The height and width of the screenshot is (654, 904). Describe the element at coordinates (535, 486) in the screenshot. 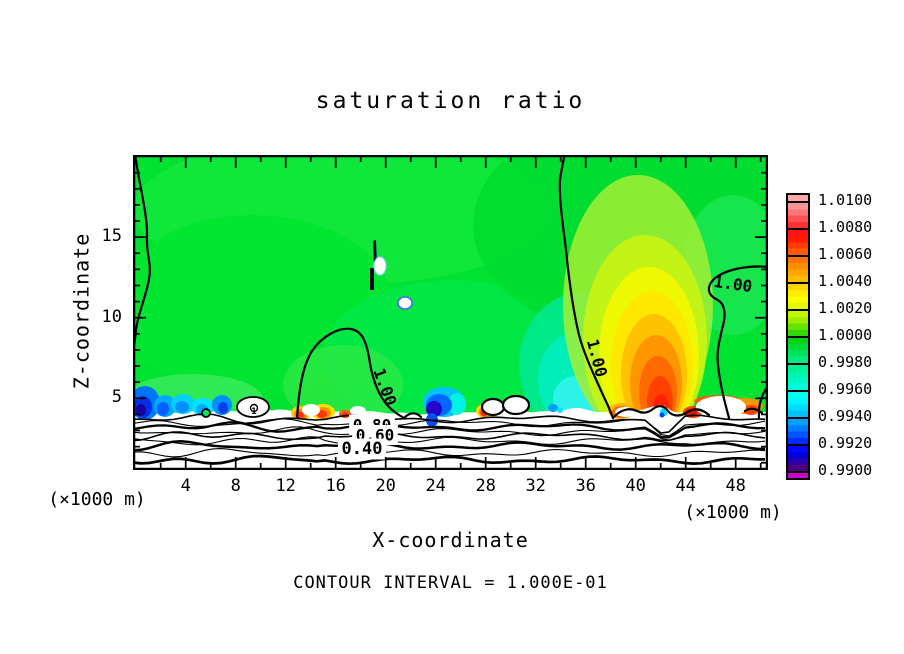

I see `x-tick-label: 32` at that location.